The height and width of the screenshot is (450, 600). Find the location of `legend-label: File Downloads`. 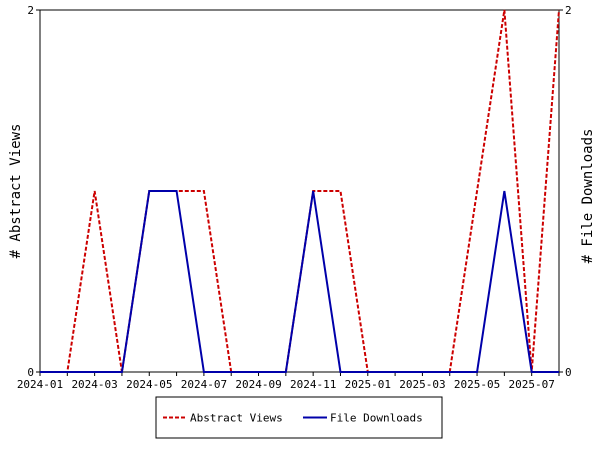

legend-label: File Downloads is located at coordinates (376, 418).